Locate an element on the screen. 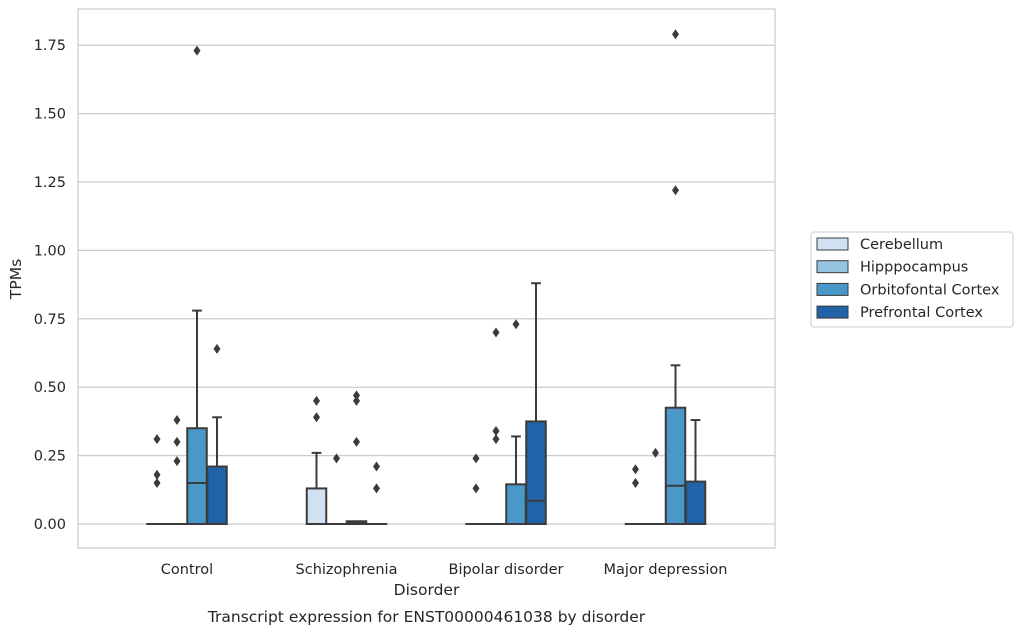 The image size is (1023, 634). x-tick-label: Schizophrenia is located at coordinates (347, 570).